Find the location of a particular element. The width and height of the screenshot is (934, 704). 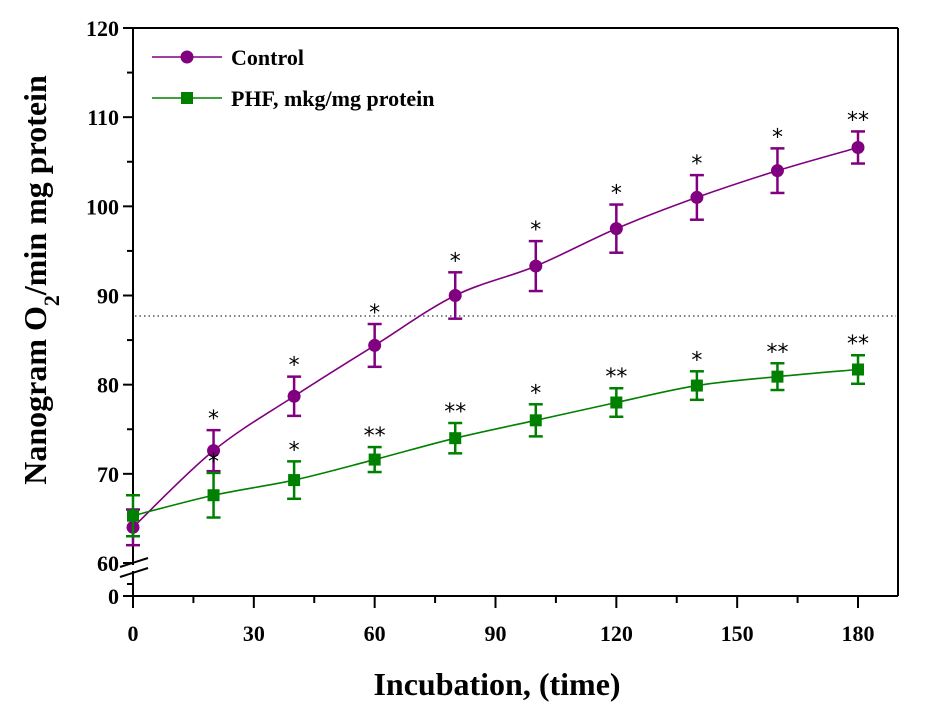

y-axis-title-rest: /min mg protein is located at coordinates (35, 185).